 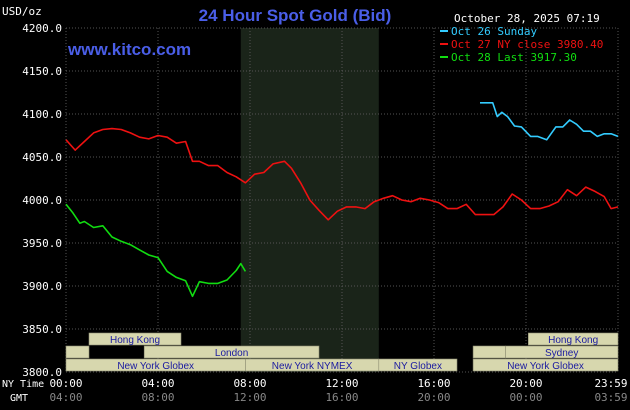 What do you see at coordinates (42, 114) in the screenshot?
I see `y-tick-label: 4100.0` at bounding box center [42, 114].